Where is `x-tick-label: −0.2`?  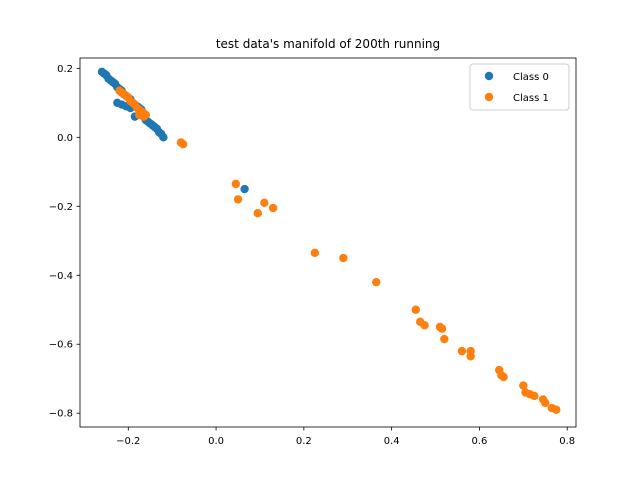 x-tick-label: −0.2 is located at coordinates (128, 441).